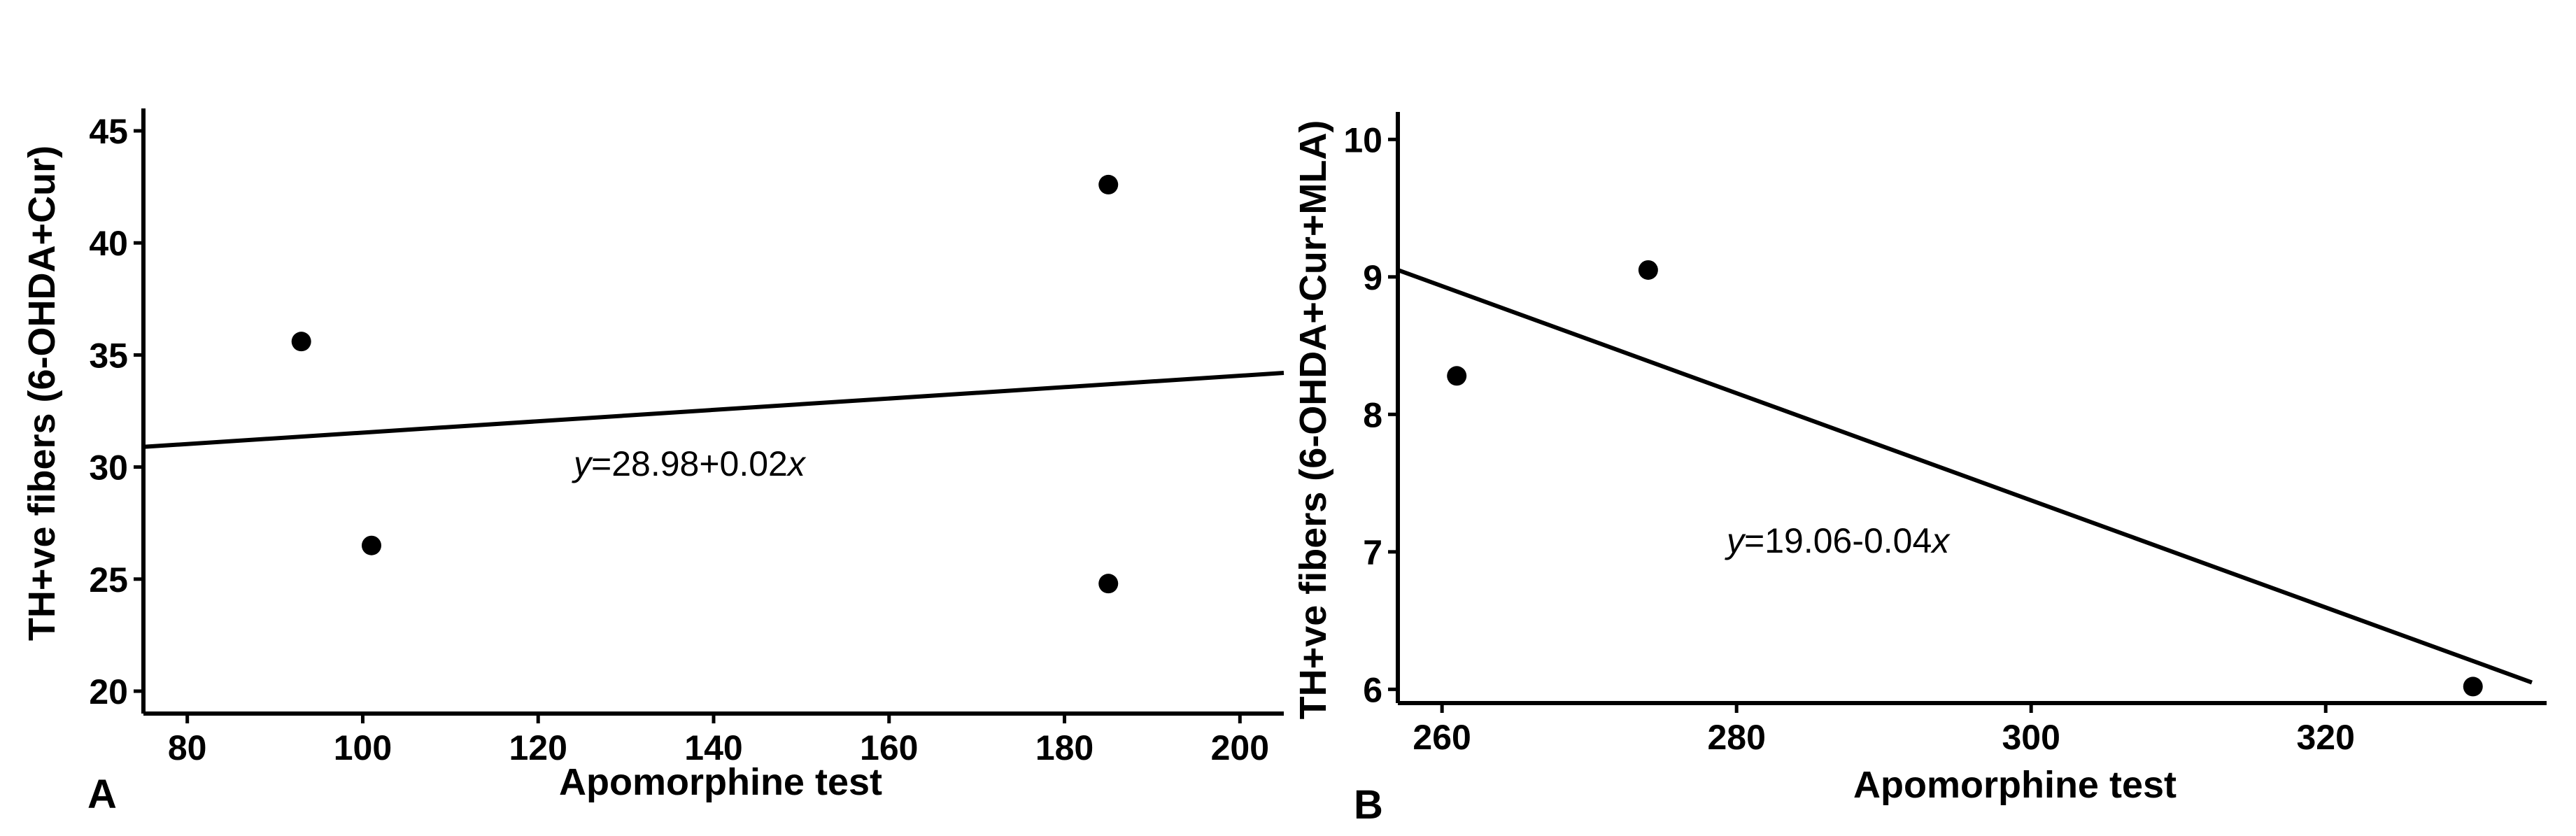  Describe the element at coordinates (1940, 540) in the screenshot. I see `panel-b-equation-x: x` at that location.